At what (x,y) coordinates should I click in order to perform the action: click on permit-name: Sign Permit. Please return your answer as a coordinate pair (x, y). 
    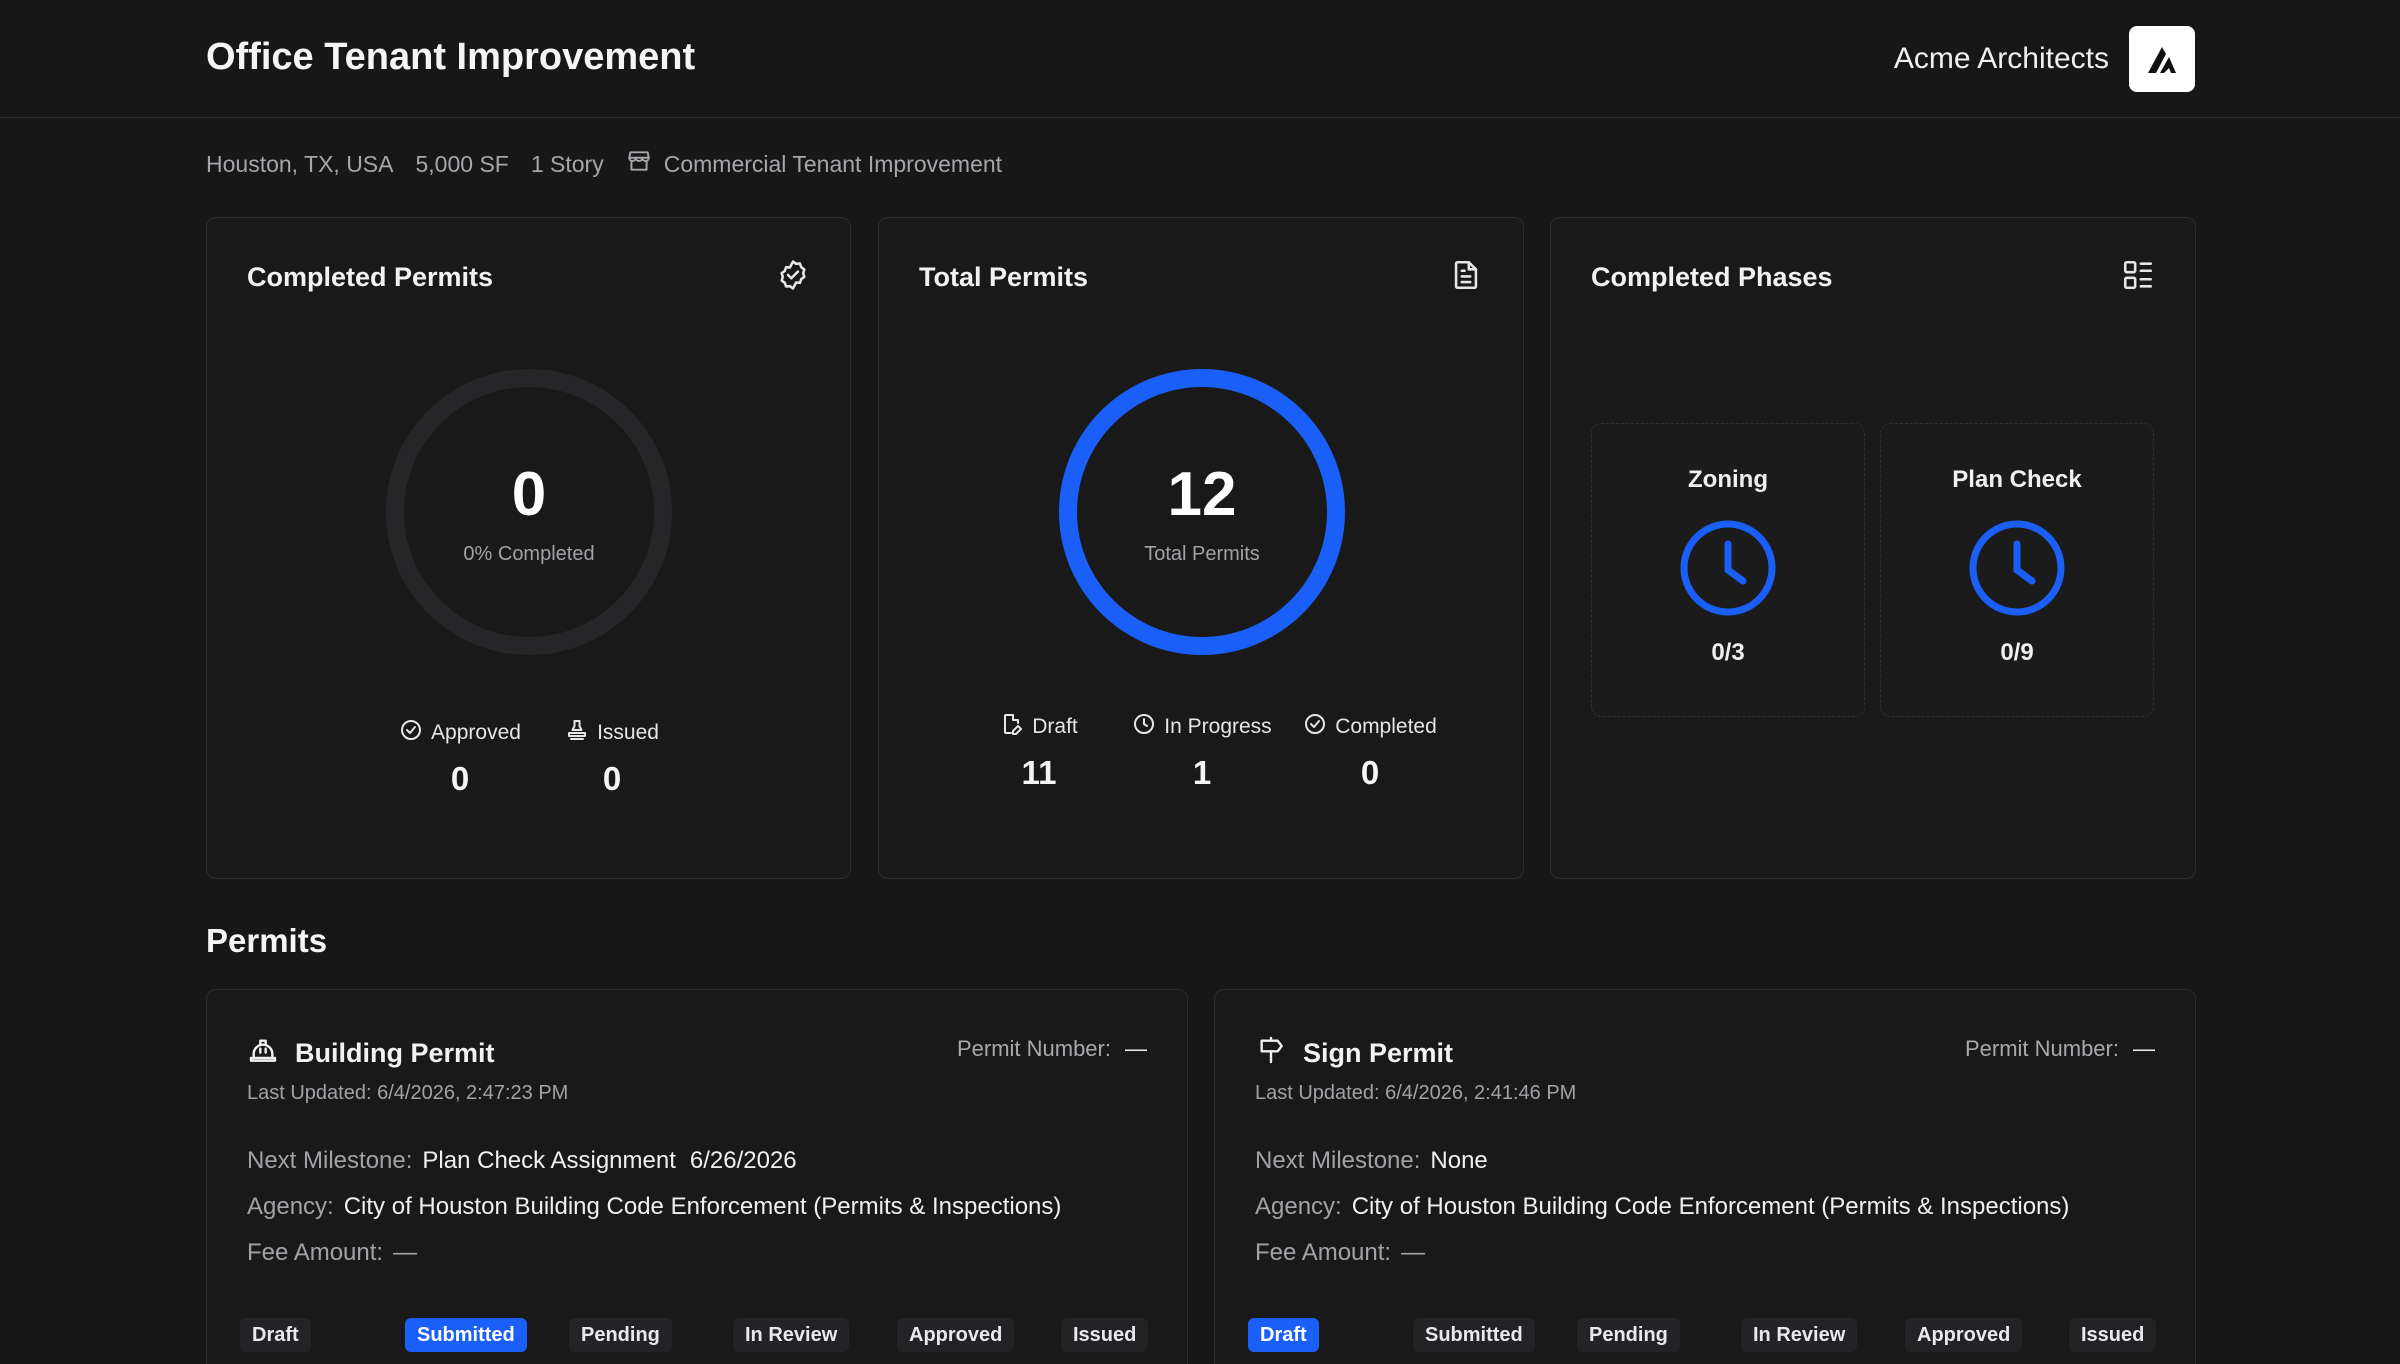
    Looking at the image, I should click on (1378, 1053).